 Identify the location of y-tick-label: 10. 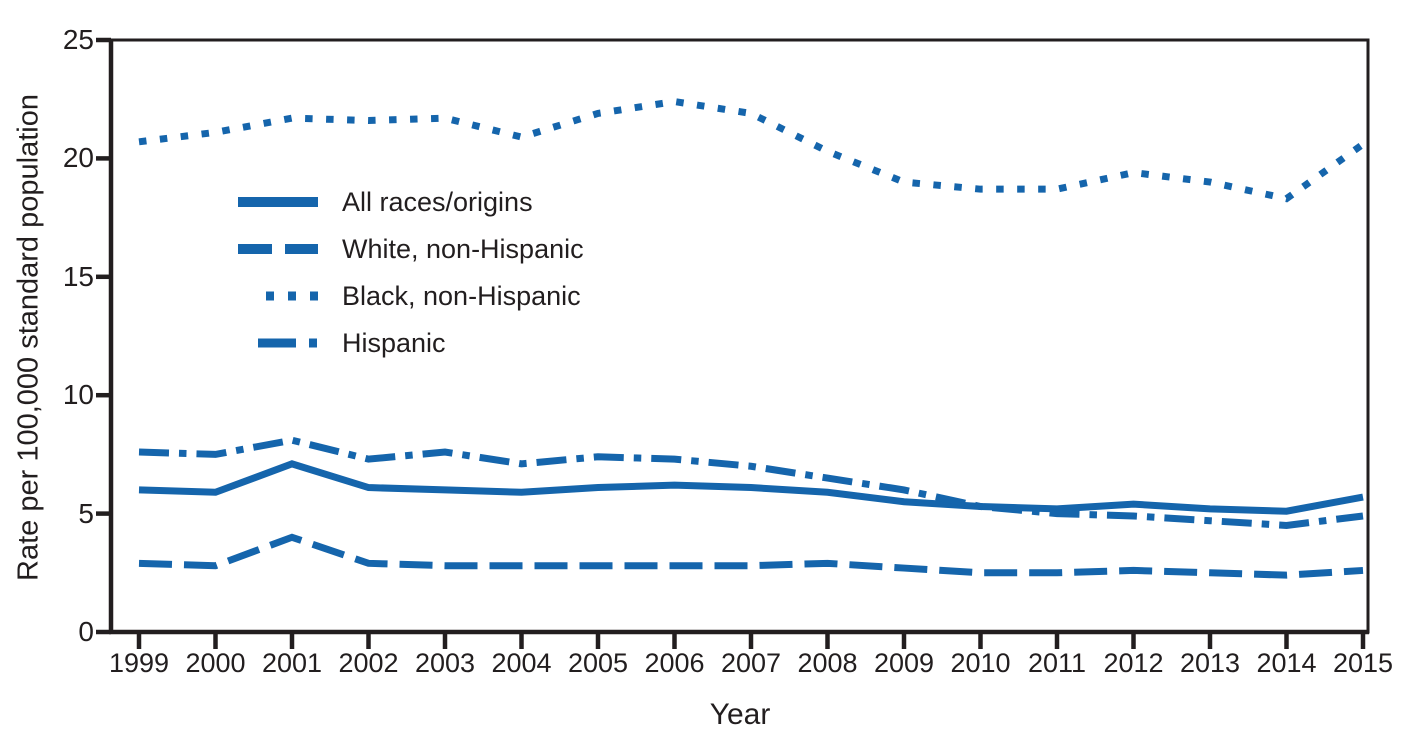
(78, 395).